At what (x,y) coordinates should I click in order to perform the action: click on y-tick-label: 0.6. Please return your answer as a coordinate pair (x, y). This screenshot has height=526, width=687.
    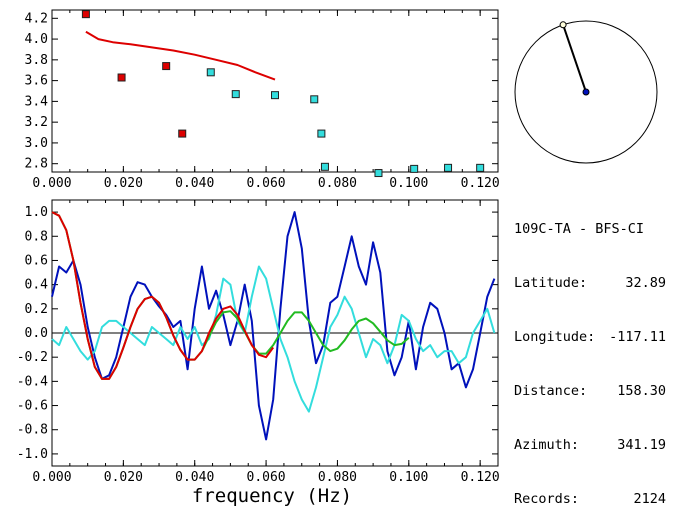
    Looking at the image, I should click on (36, 260).